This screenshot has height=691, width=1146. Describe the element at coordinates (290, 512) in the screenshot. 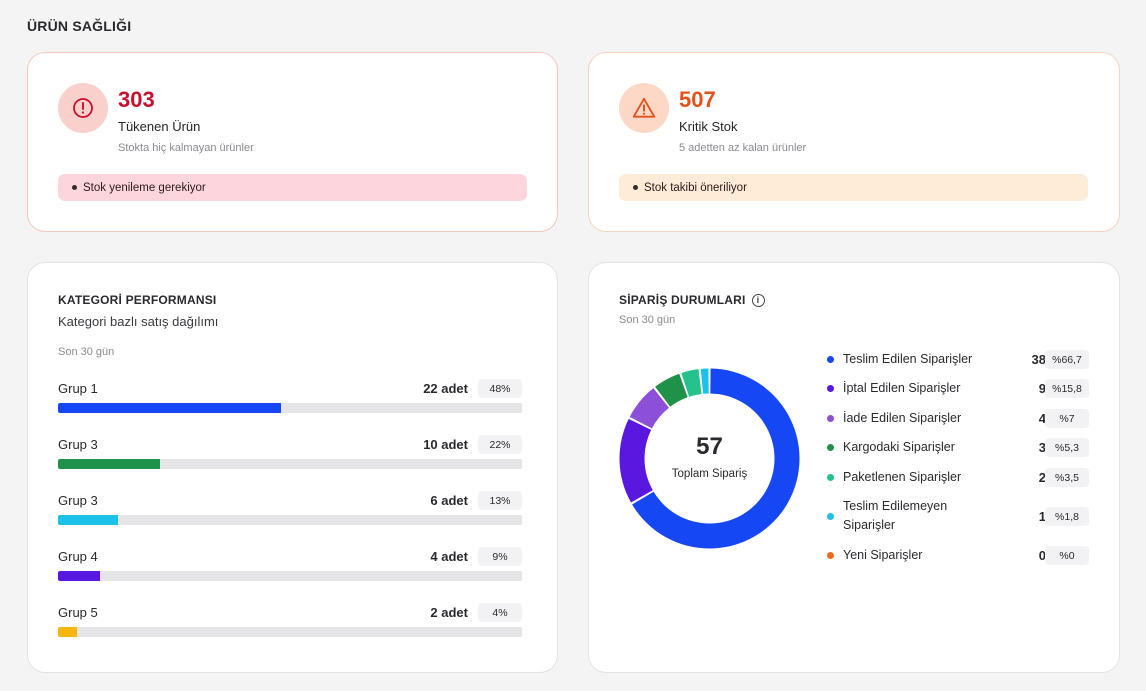

I see `category-row: Grup 3 6 adet 13%` at that location.